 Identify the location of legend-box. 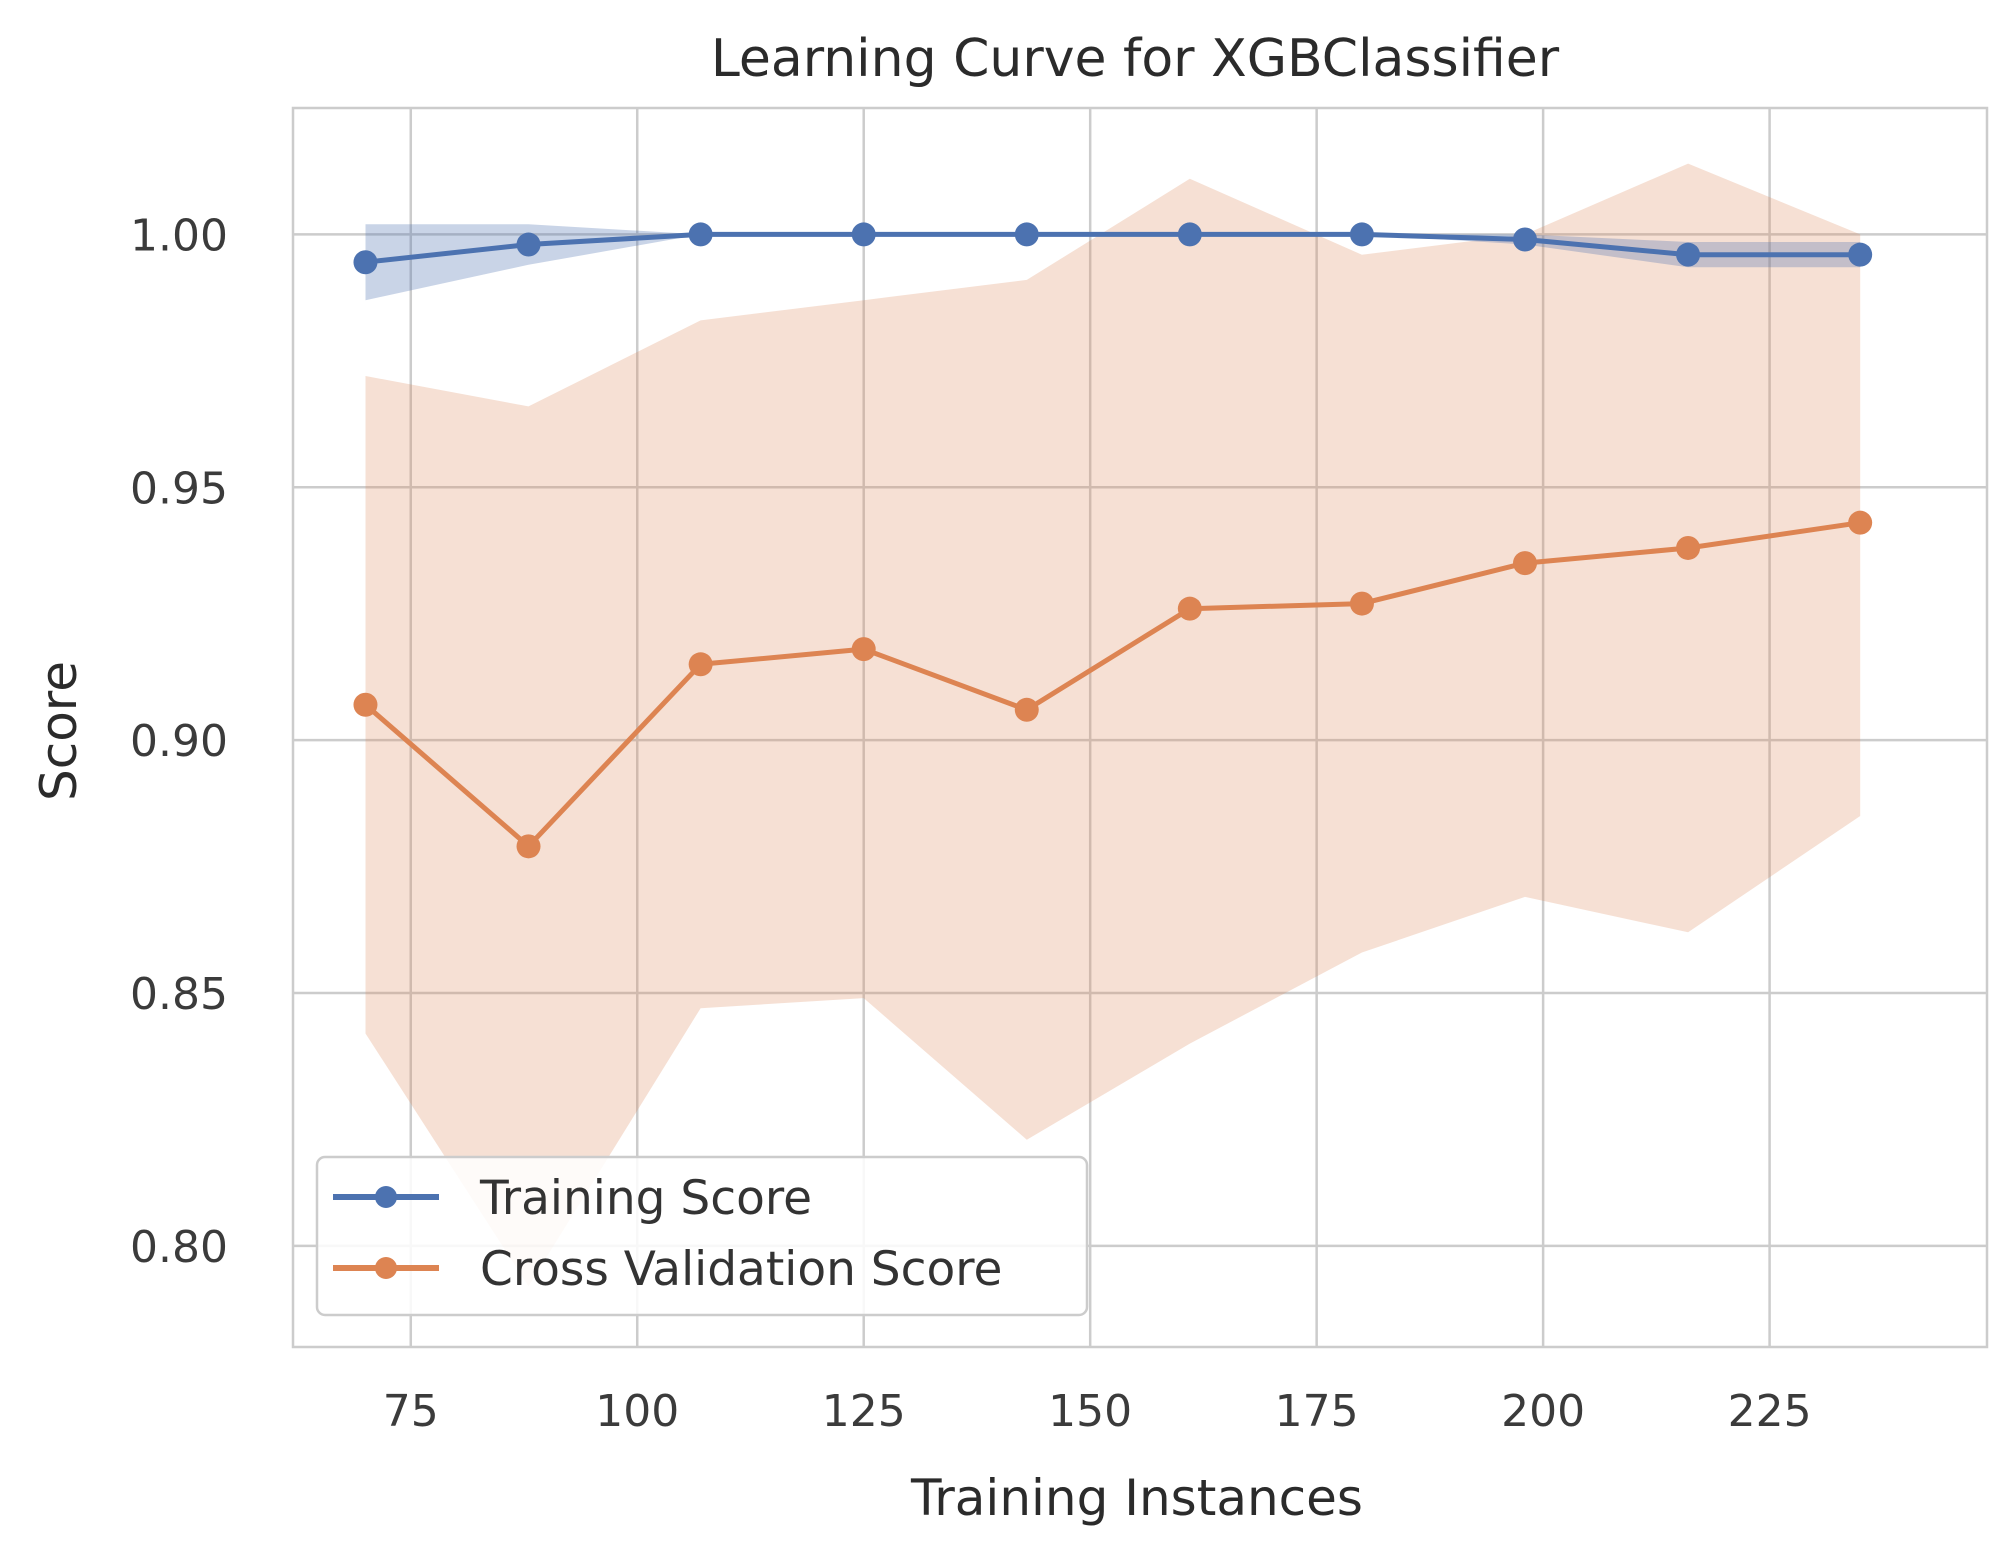
(702, 1236).